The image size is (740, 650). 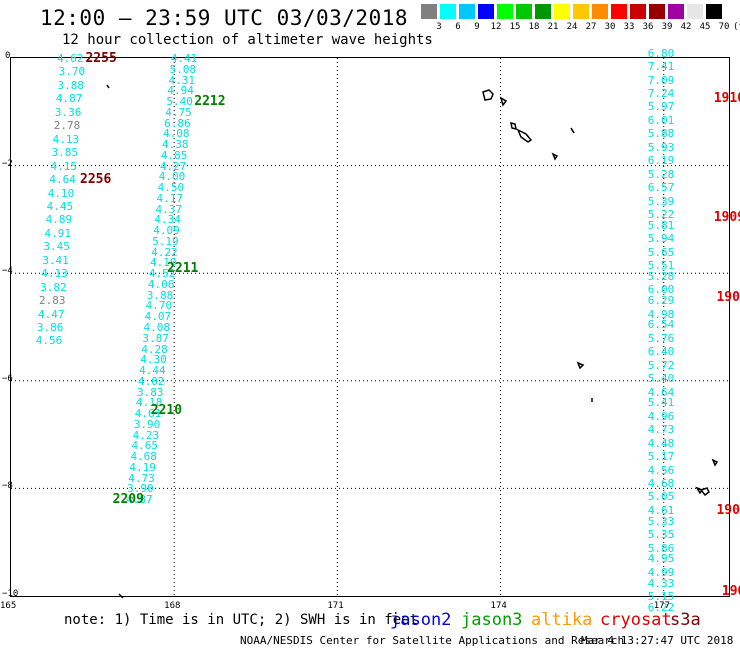 I want to click on legend-level-label: 36, so click(x=648, y=27).